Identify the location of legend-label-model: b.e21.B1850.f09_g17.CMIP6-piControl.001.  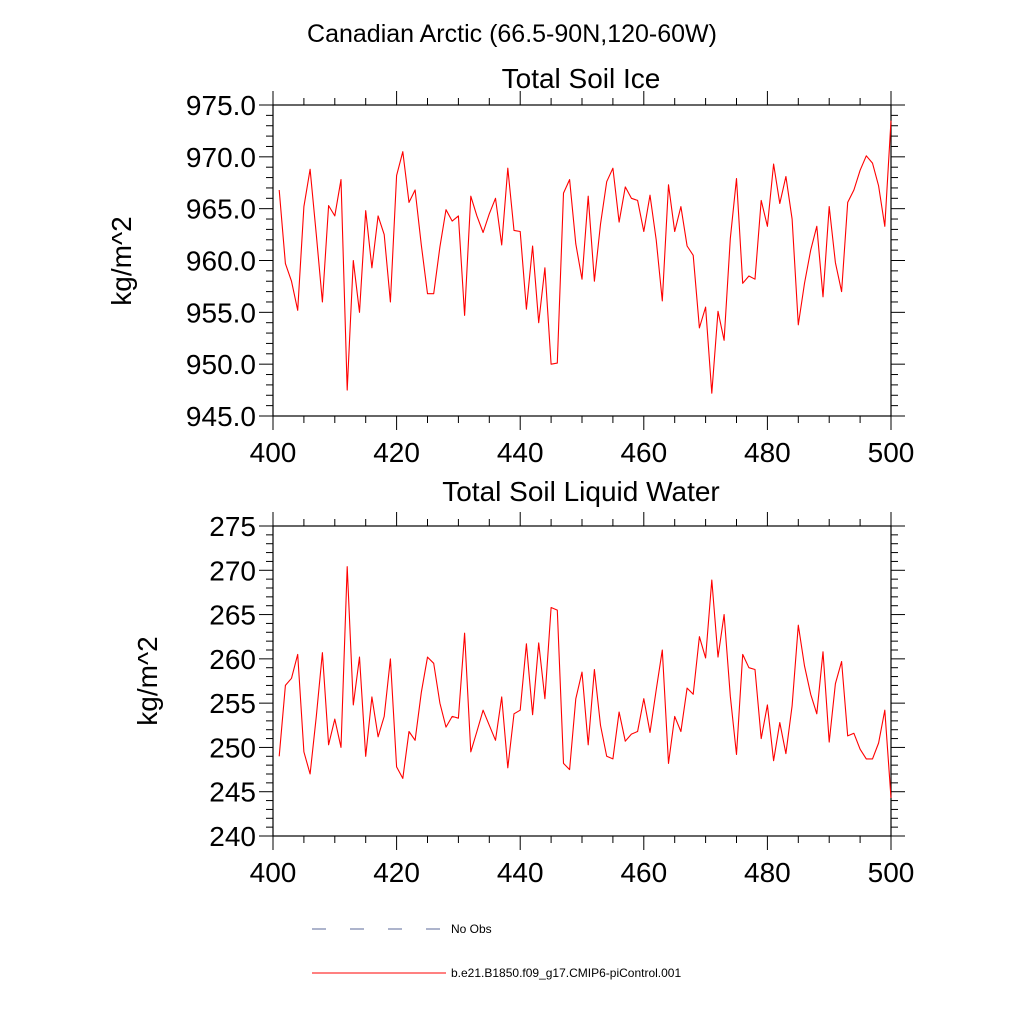
(566, 973).